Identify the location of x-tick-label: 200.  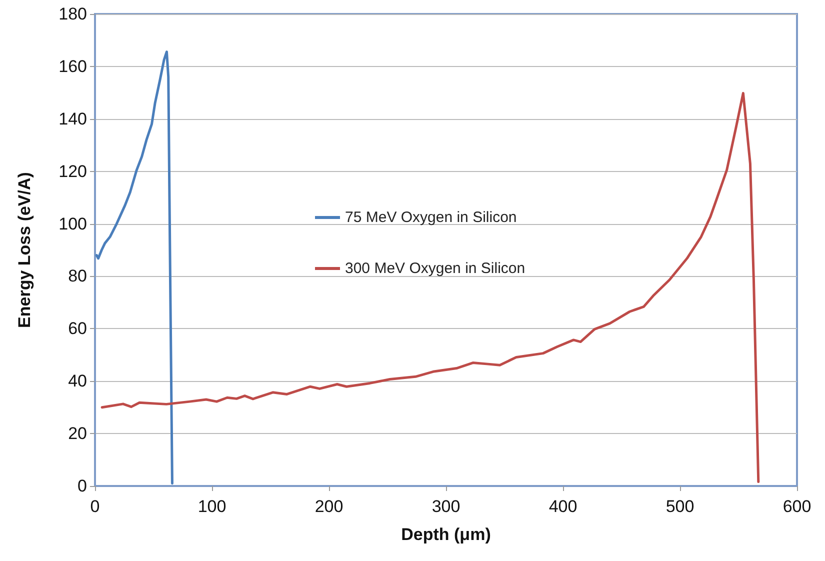
(329, 506).